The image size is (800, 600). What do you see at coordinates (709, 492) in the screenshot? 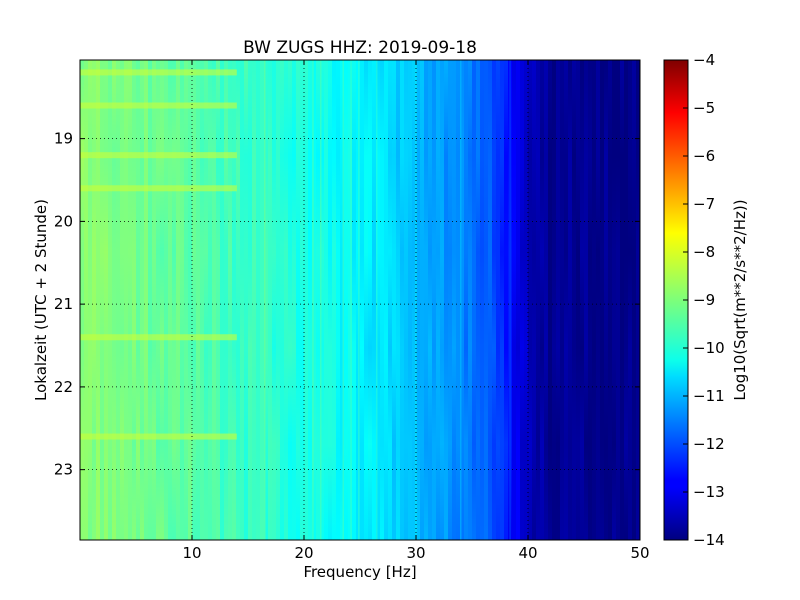
I see `colorbar-tick-label: −13` at bounding box center [709, 492].